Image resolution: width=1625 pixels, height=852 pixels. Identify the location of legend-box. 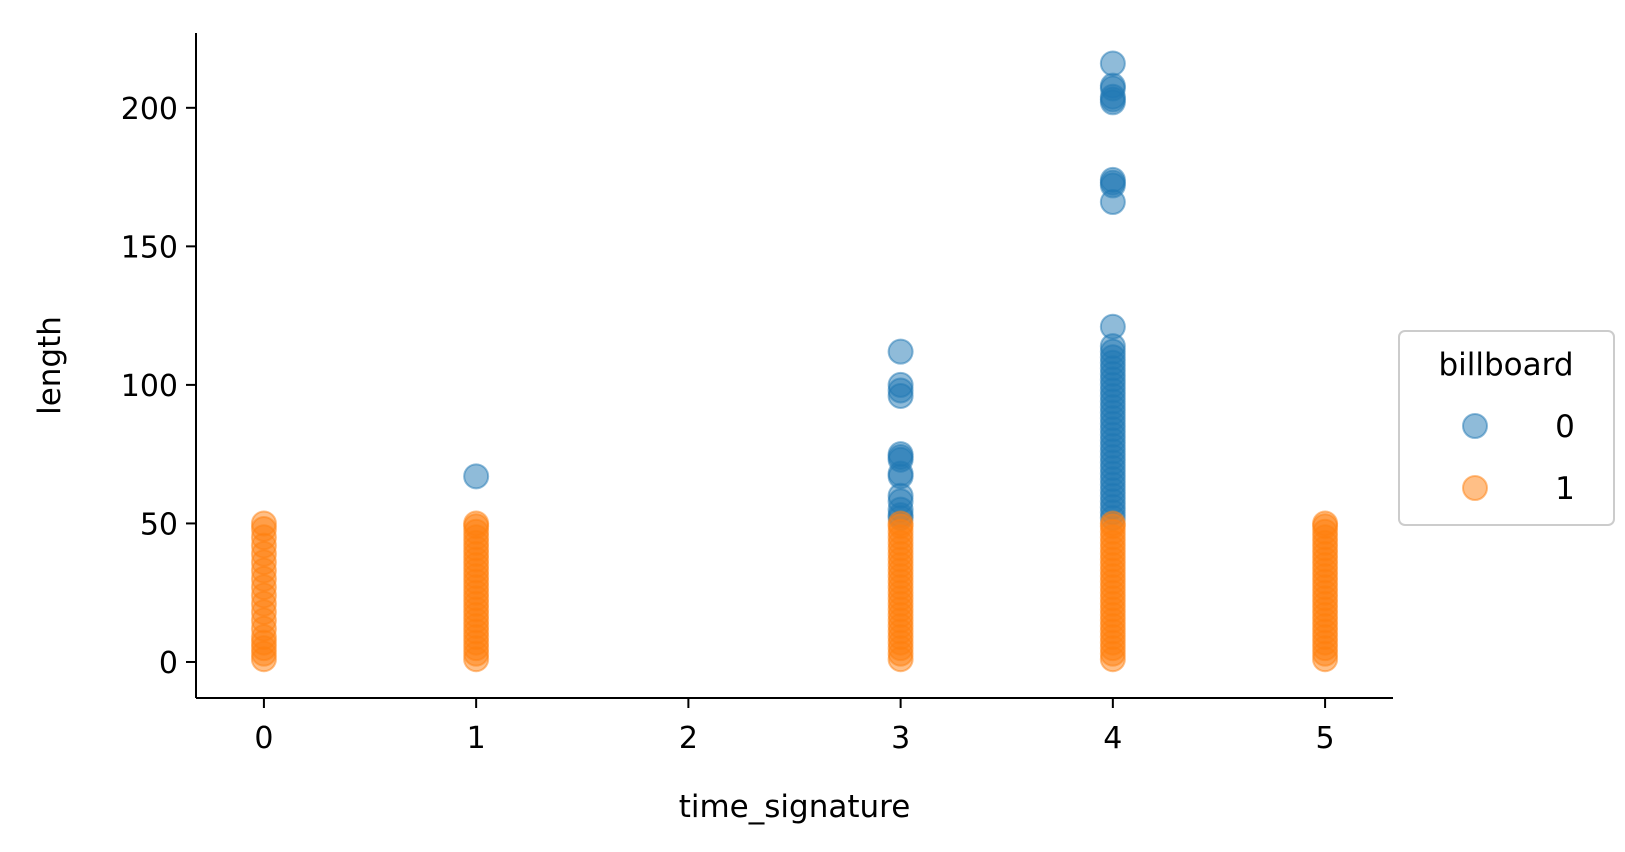
(1506, 428).